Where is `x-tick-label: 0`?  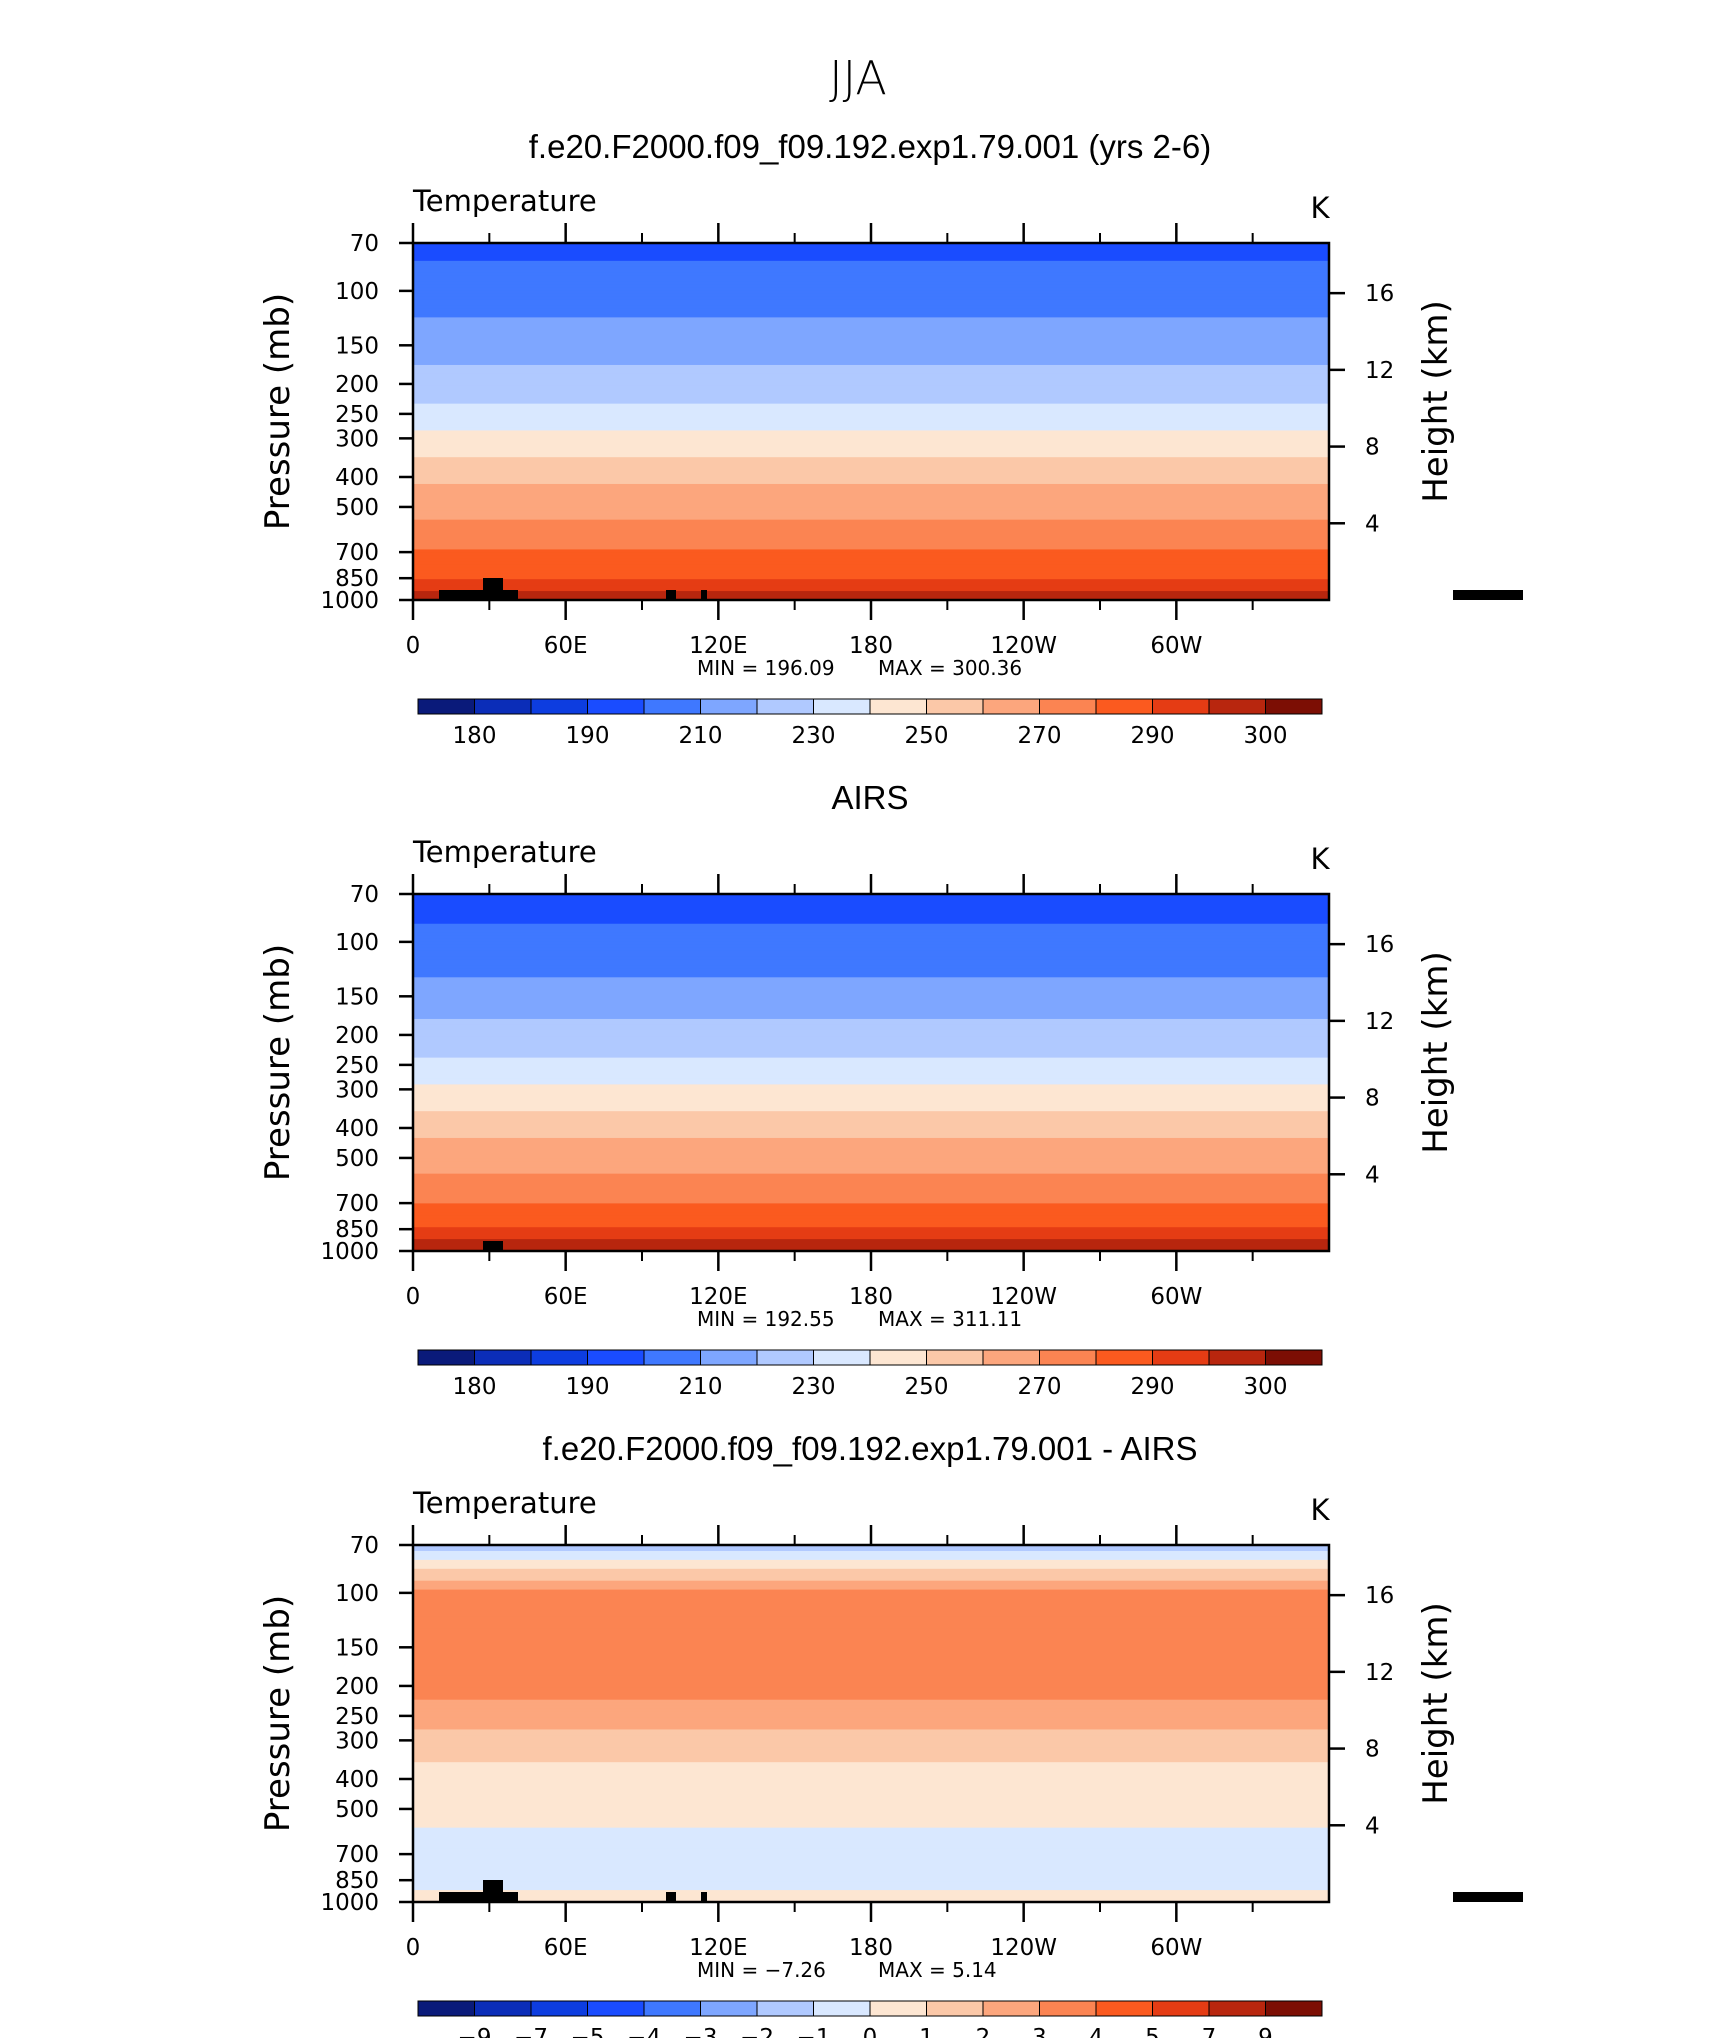
x-tick-label: 0 is located at coordinates (413, 646).